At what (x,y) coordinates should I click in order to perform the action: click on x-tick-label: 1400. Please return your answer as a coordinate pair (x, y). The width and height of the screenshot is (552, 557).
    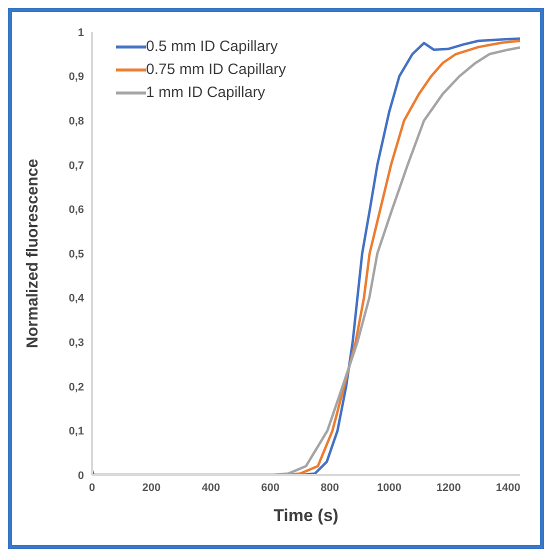
    Looking at the image, I should click on (508, 488).